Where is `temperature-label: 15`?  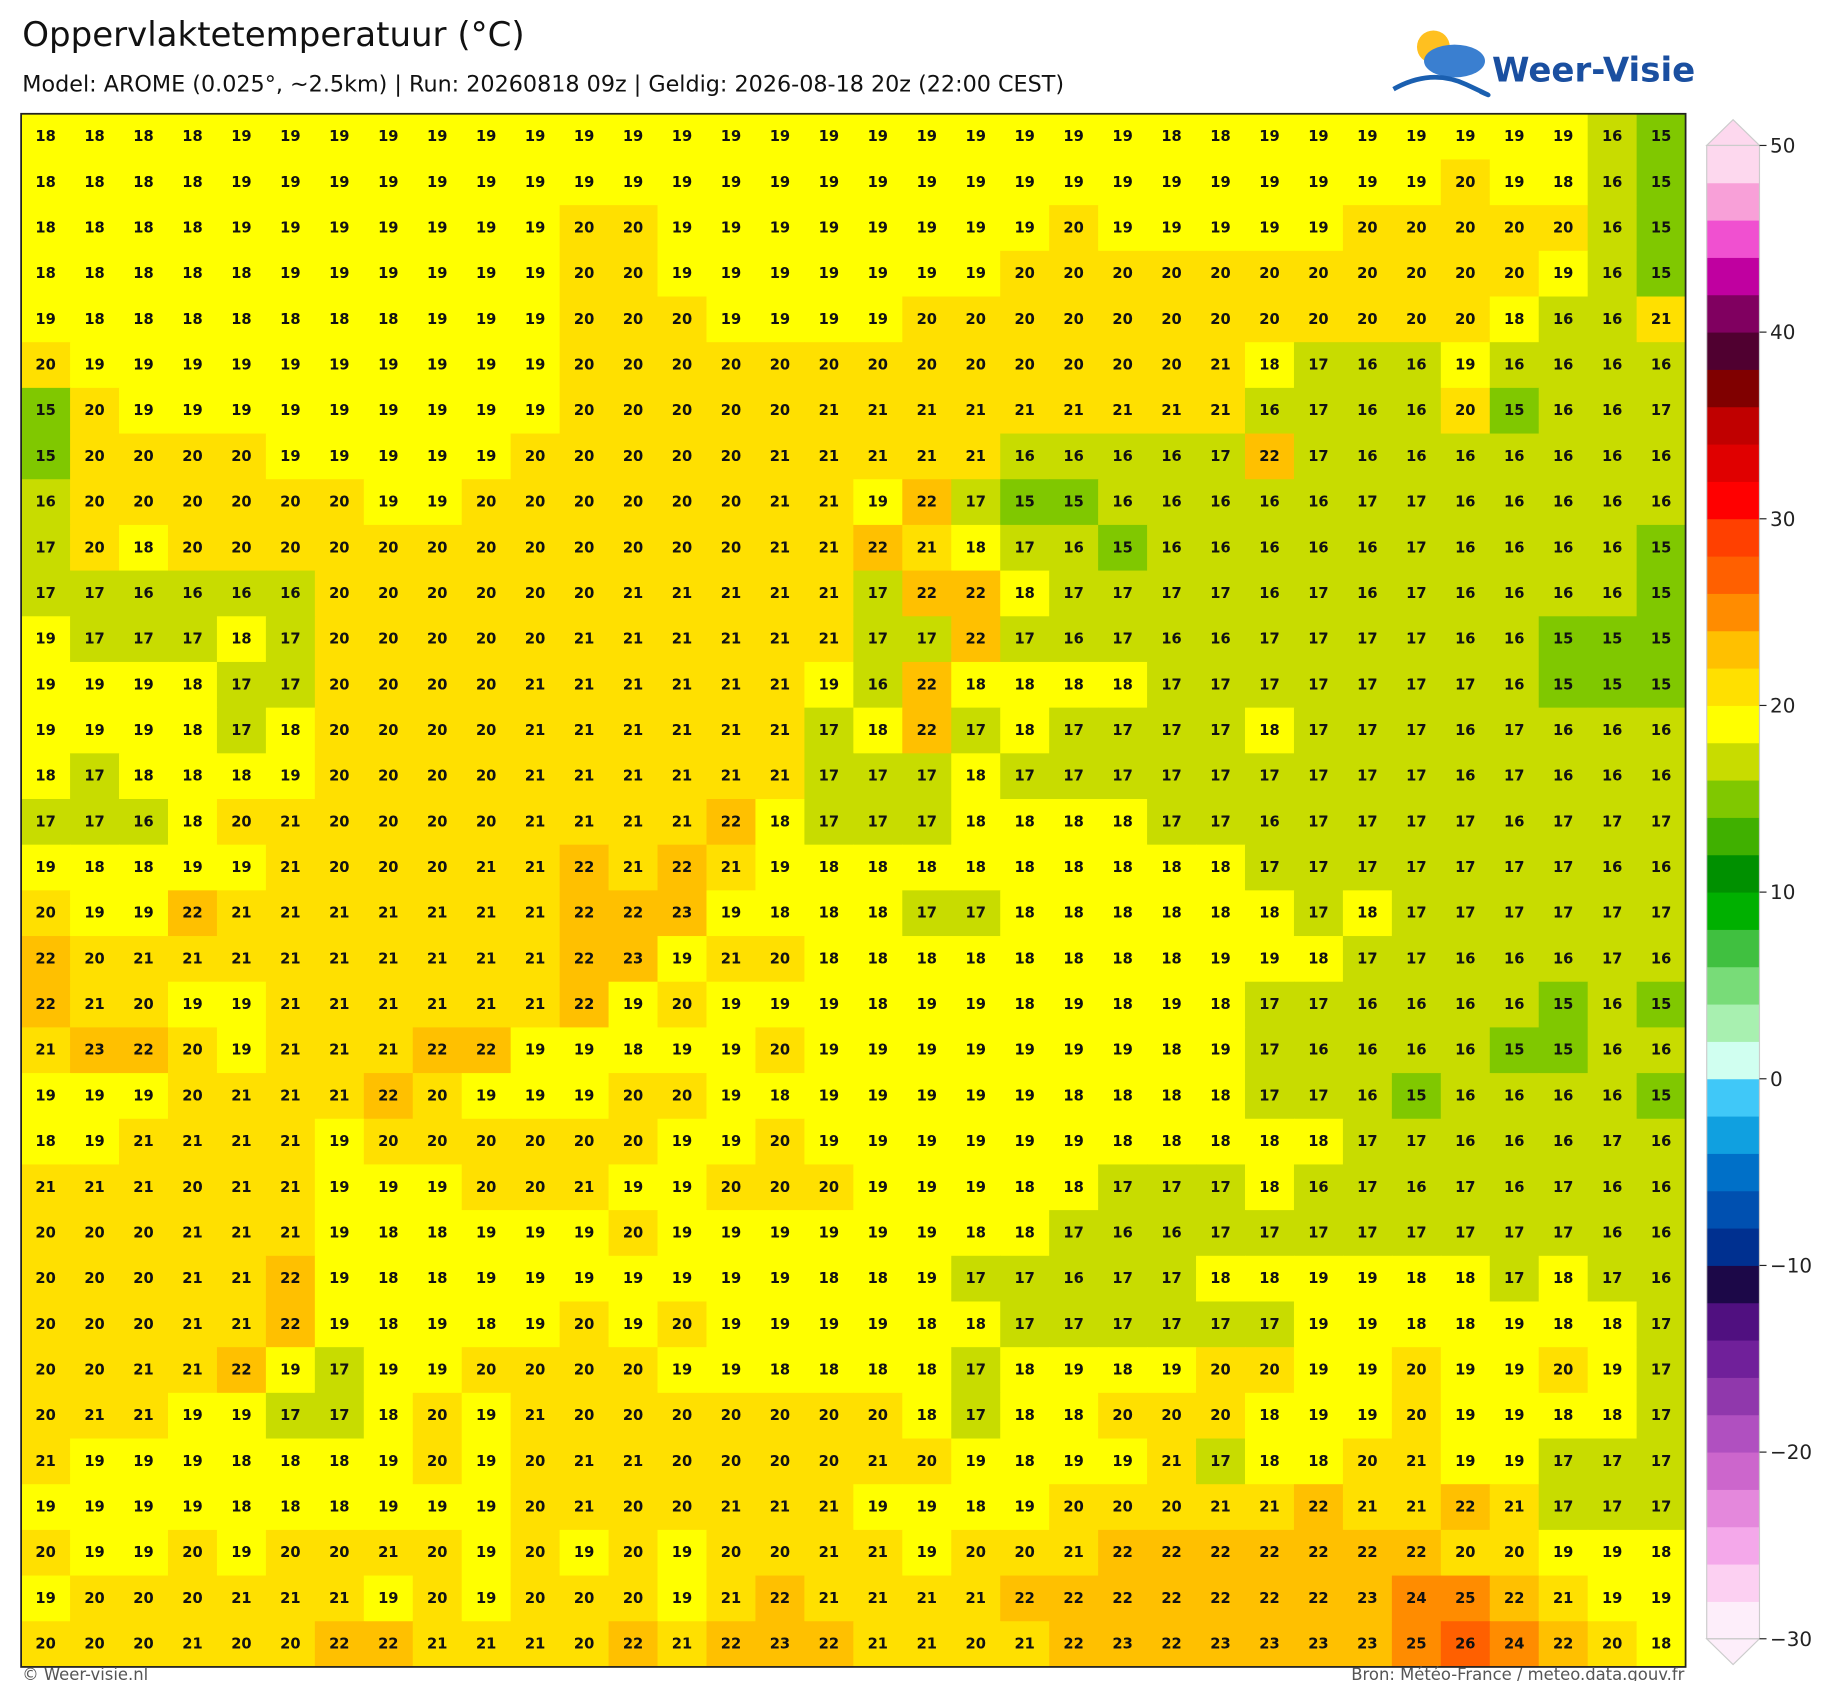
temperature-label: 15 is located at coordinates (1563, 1004).